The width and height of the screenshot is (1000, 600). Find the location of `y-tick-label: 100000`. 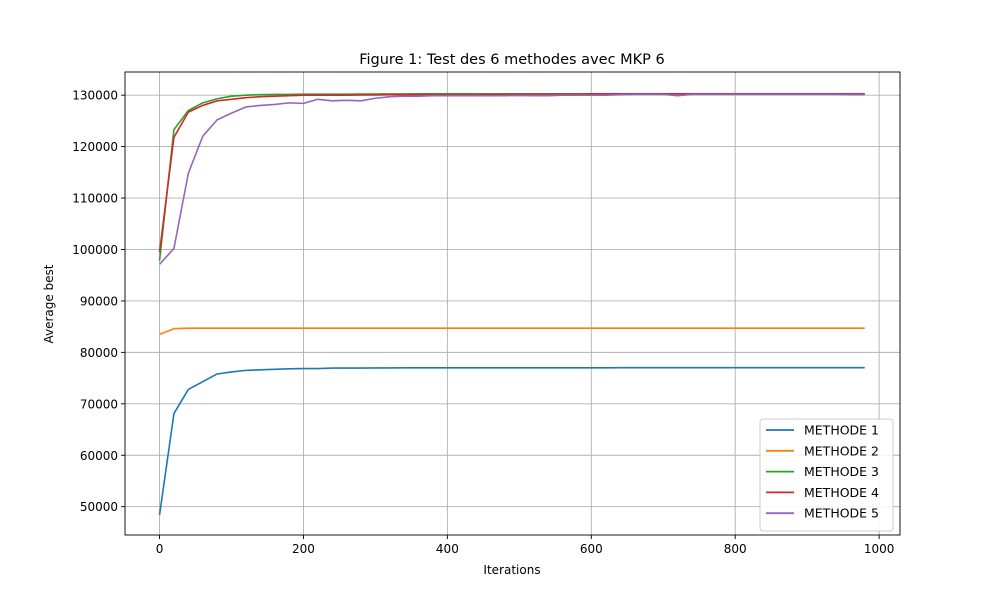

y-tick-label: 100000 is located at coordinates (95, 250).